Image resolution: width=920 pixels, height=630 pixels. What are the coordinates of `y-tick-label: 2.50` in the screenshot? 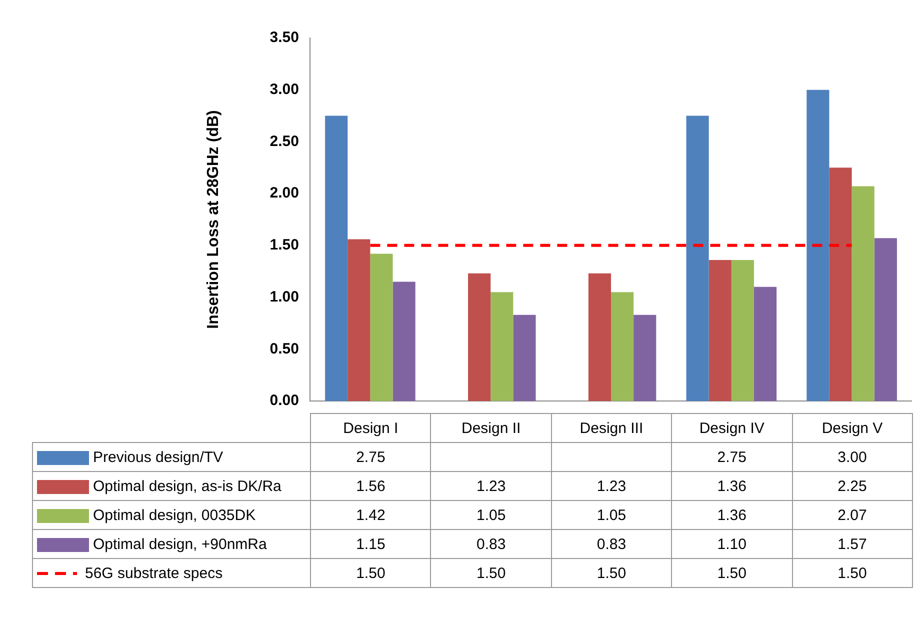 It's located at (284, 141).